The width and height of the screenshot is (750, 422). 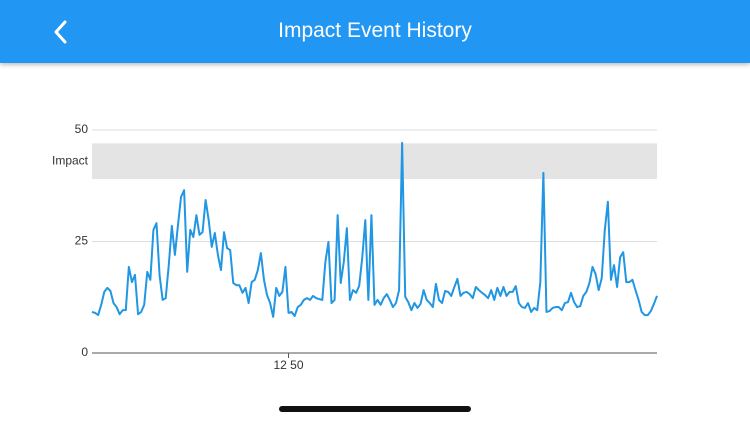 What do you see at coordinates (82, 129) in the screenshot?
I see `y-tick-label: 50` at bounding box center [82, 129].